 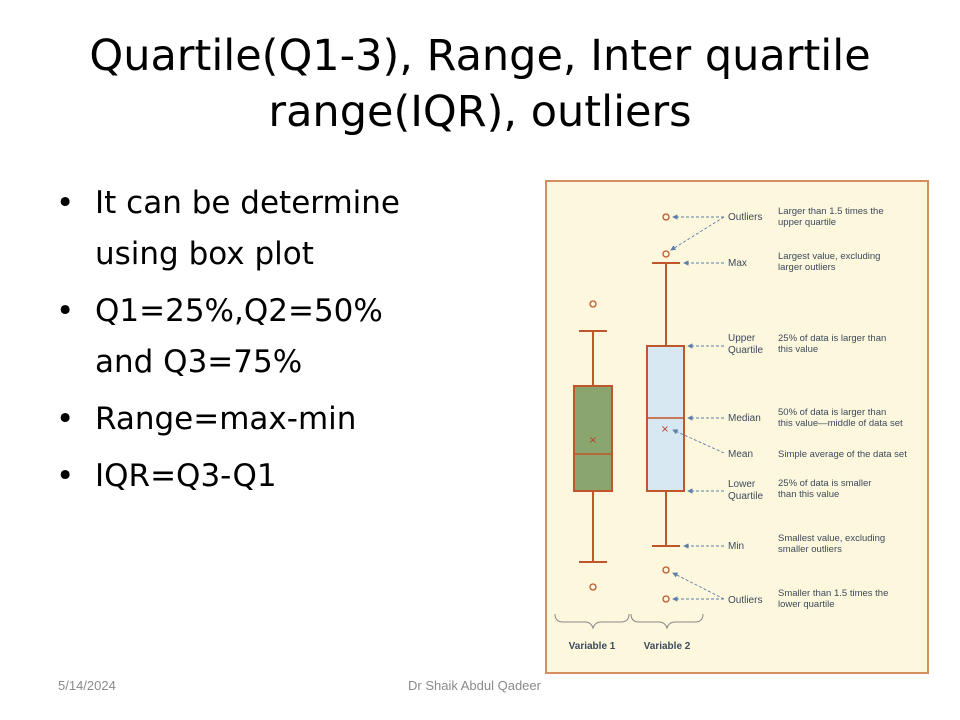 I want to click on slide-title-line-1: Quartile(Q1-3), Range, Inter quartile, so click(x=480, y=56).